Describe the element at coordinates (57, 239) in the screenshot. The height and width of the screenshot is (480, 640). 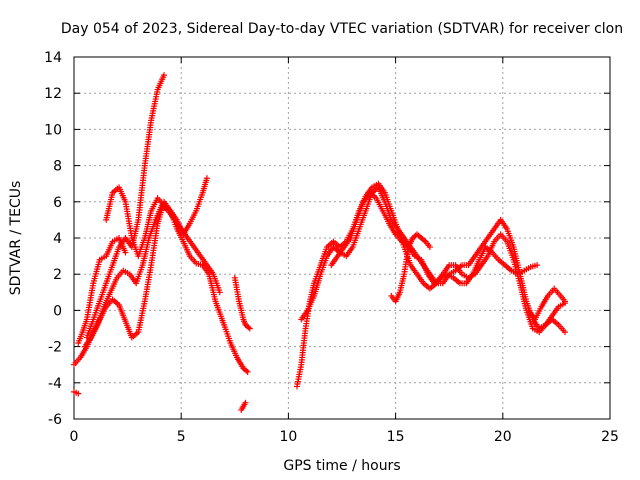
I see `y-tick-label: 4` at that location.